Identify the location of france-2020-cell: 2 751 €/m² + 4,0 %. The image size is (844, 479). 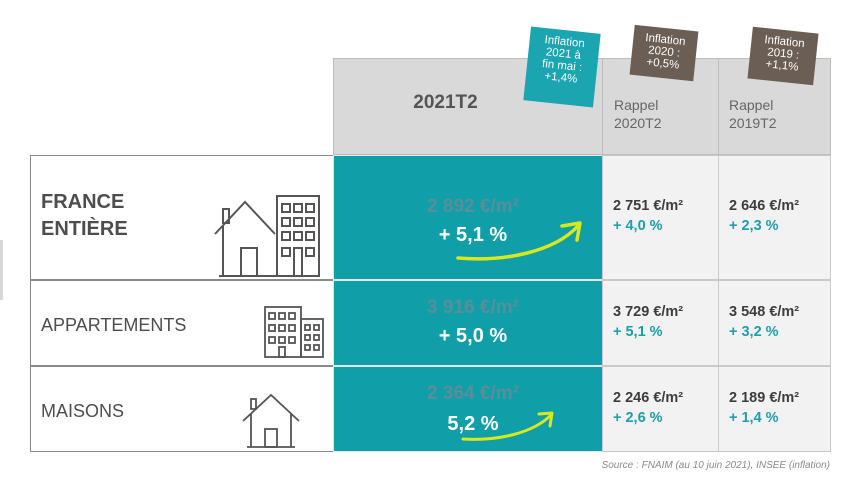
(660, 217).